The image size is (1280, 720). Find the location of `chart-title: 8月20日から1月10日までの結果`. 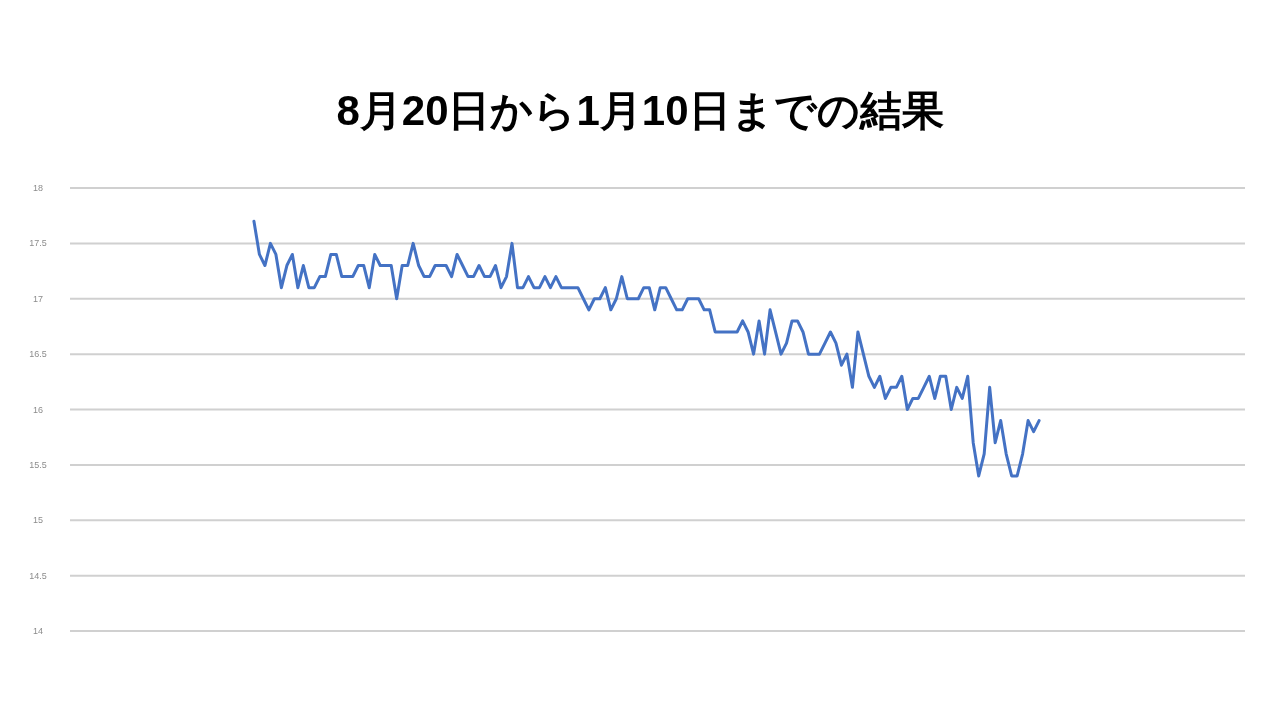

chart-title: 8月20日から1月10日までの結果 is located at coordinates (640, 110).